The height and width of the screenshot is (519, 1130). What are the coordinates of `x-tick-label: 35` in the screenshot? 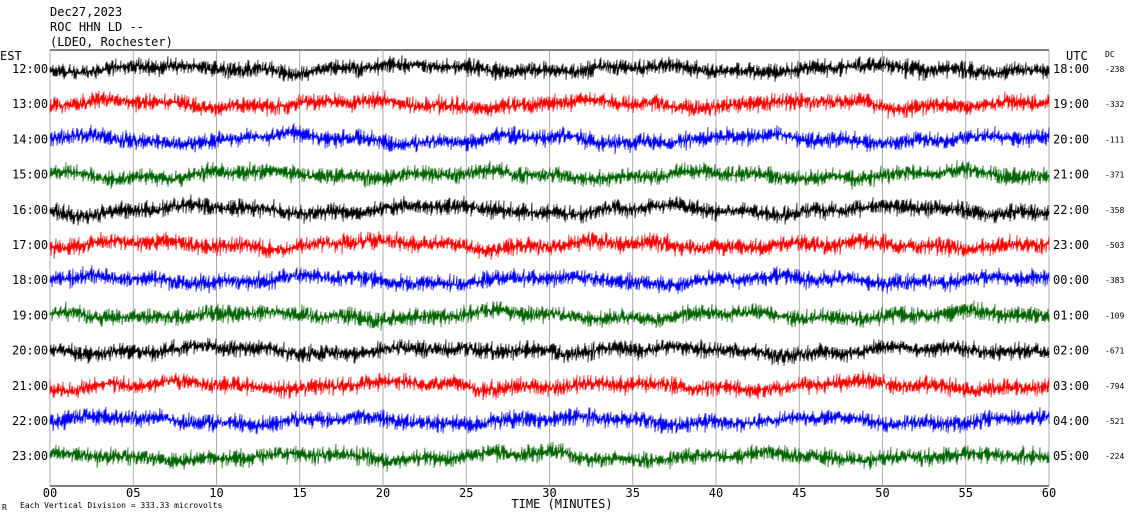 It's located at (633, 493).